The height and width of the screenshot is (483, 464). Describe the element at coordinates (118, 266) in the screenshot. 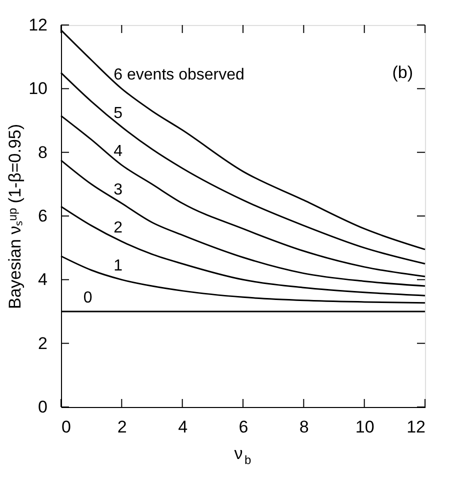

I see `series-label: 1` at that location.